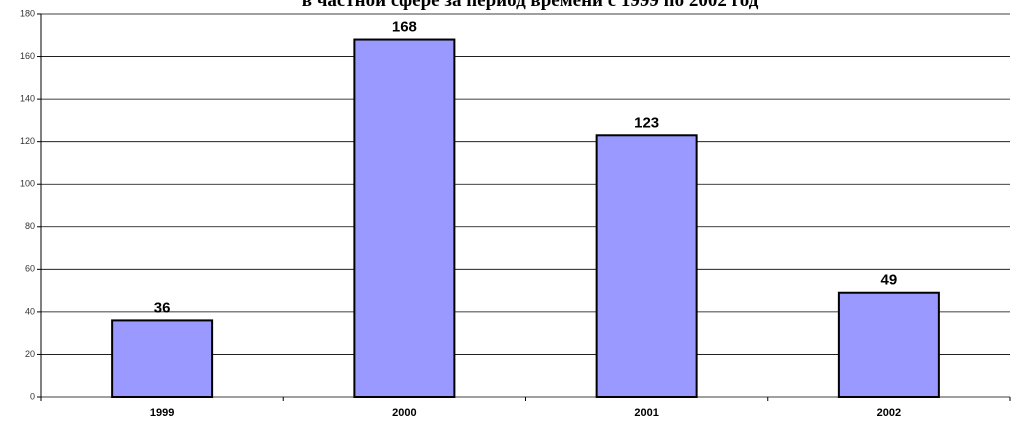 The height and width of the screenshot is (421, 1019). I want to click on value-label: 49, so click(889, 280).